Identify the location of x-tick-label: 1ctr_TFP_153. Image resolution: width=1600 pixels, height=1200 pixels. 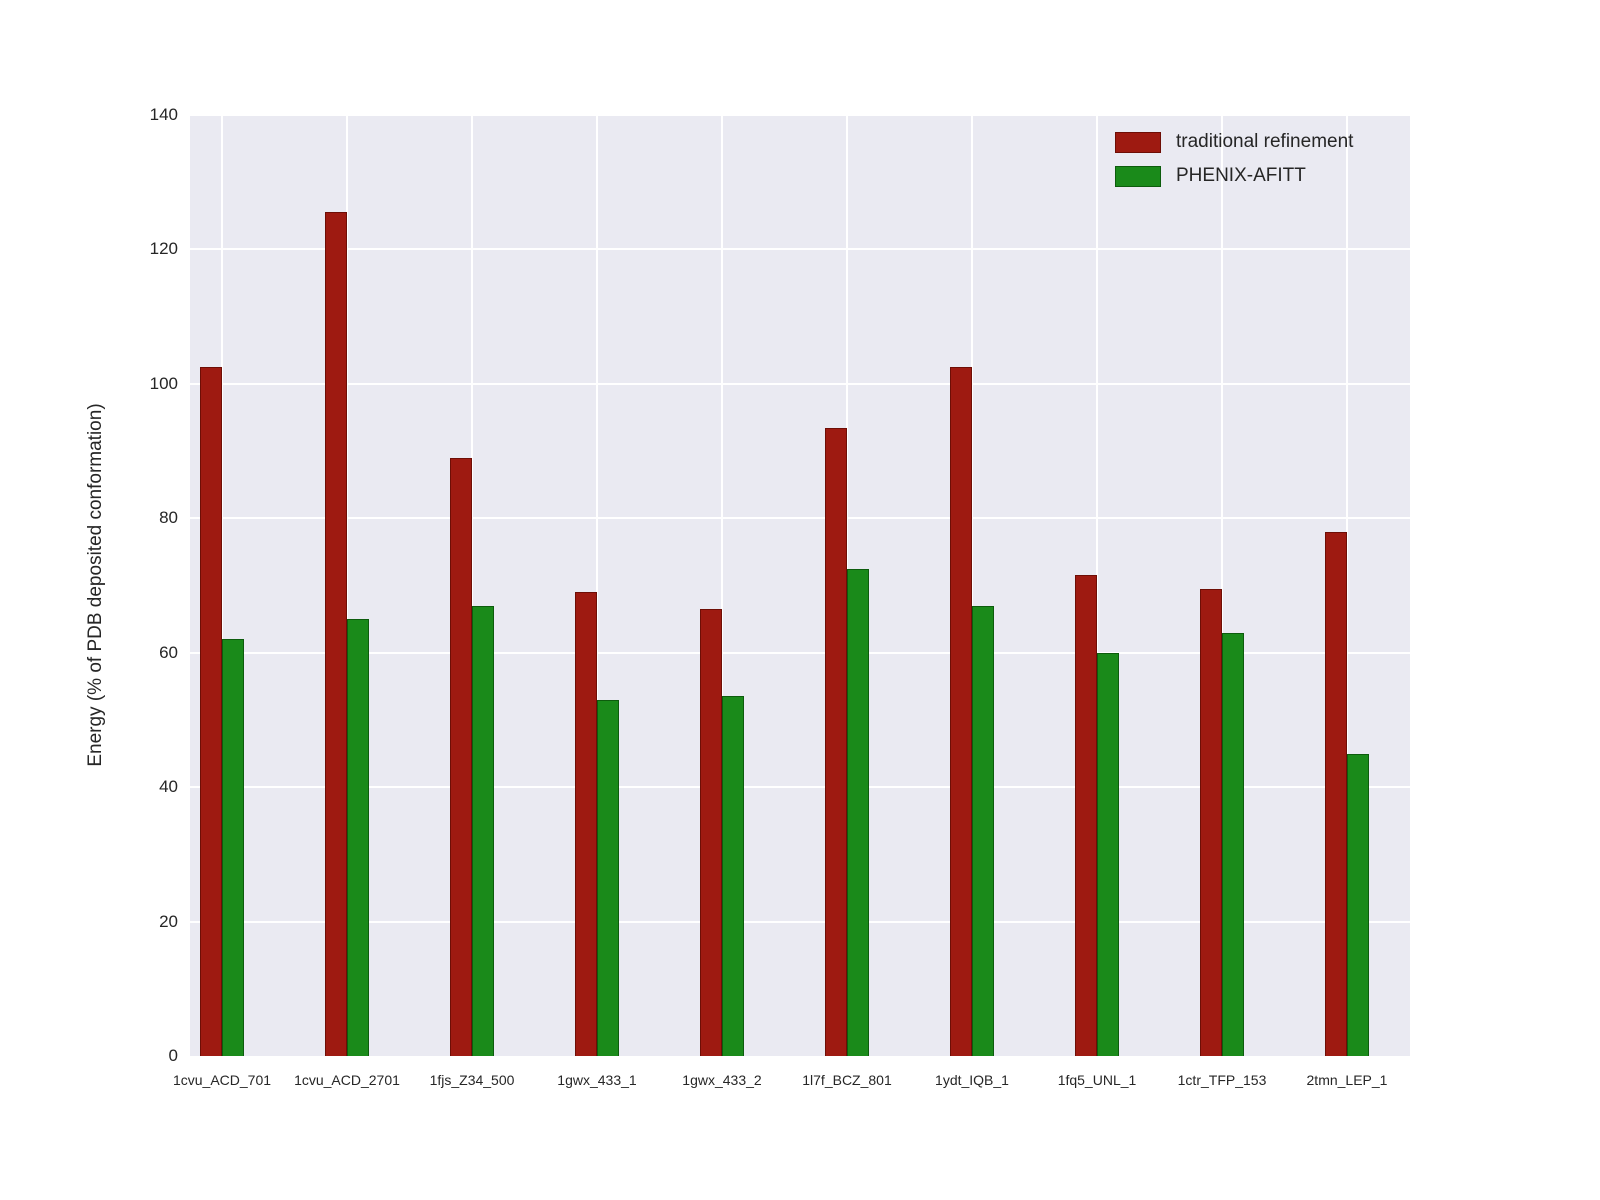
(1222, 1080).